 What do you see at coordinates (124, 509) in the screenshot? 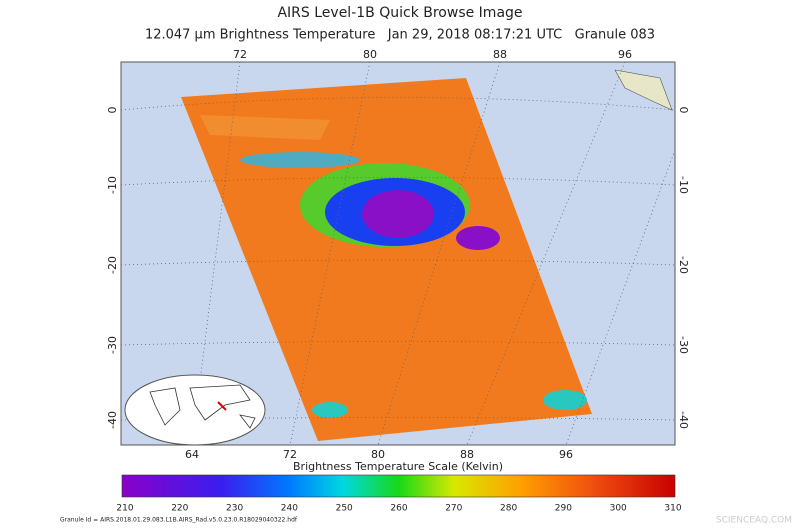
I see `colorbar-tick-label: 210` at bounding box center [124, 509].